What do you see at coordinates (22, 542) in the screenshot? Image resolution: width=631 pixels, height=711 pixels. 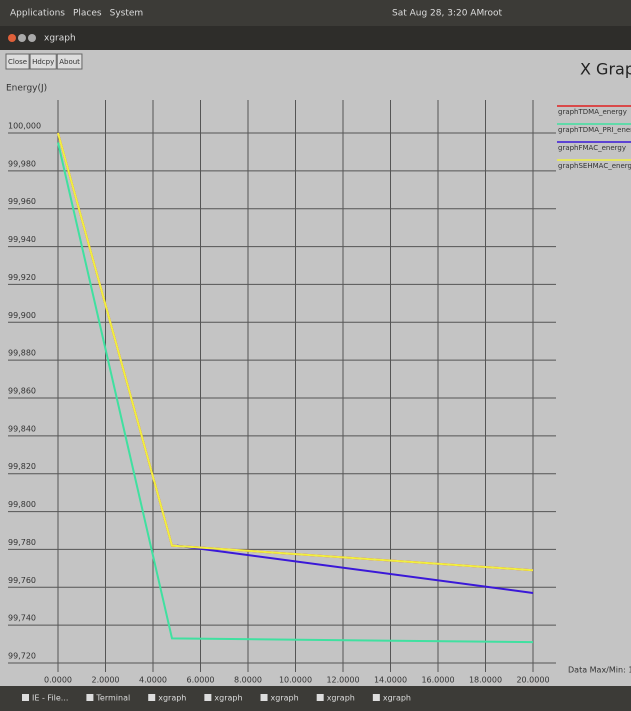 I see `y-tick-label: 99,780` at bounding box center [22, 542].